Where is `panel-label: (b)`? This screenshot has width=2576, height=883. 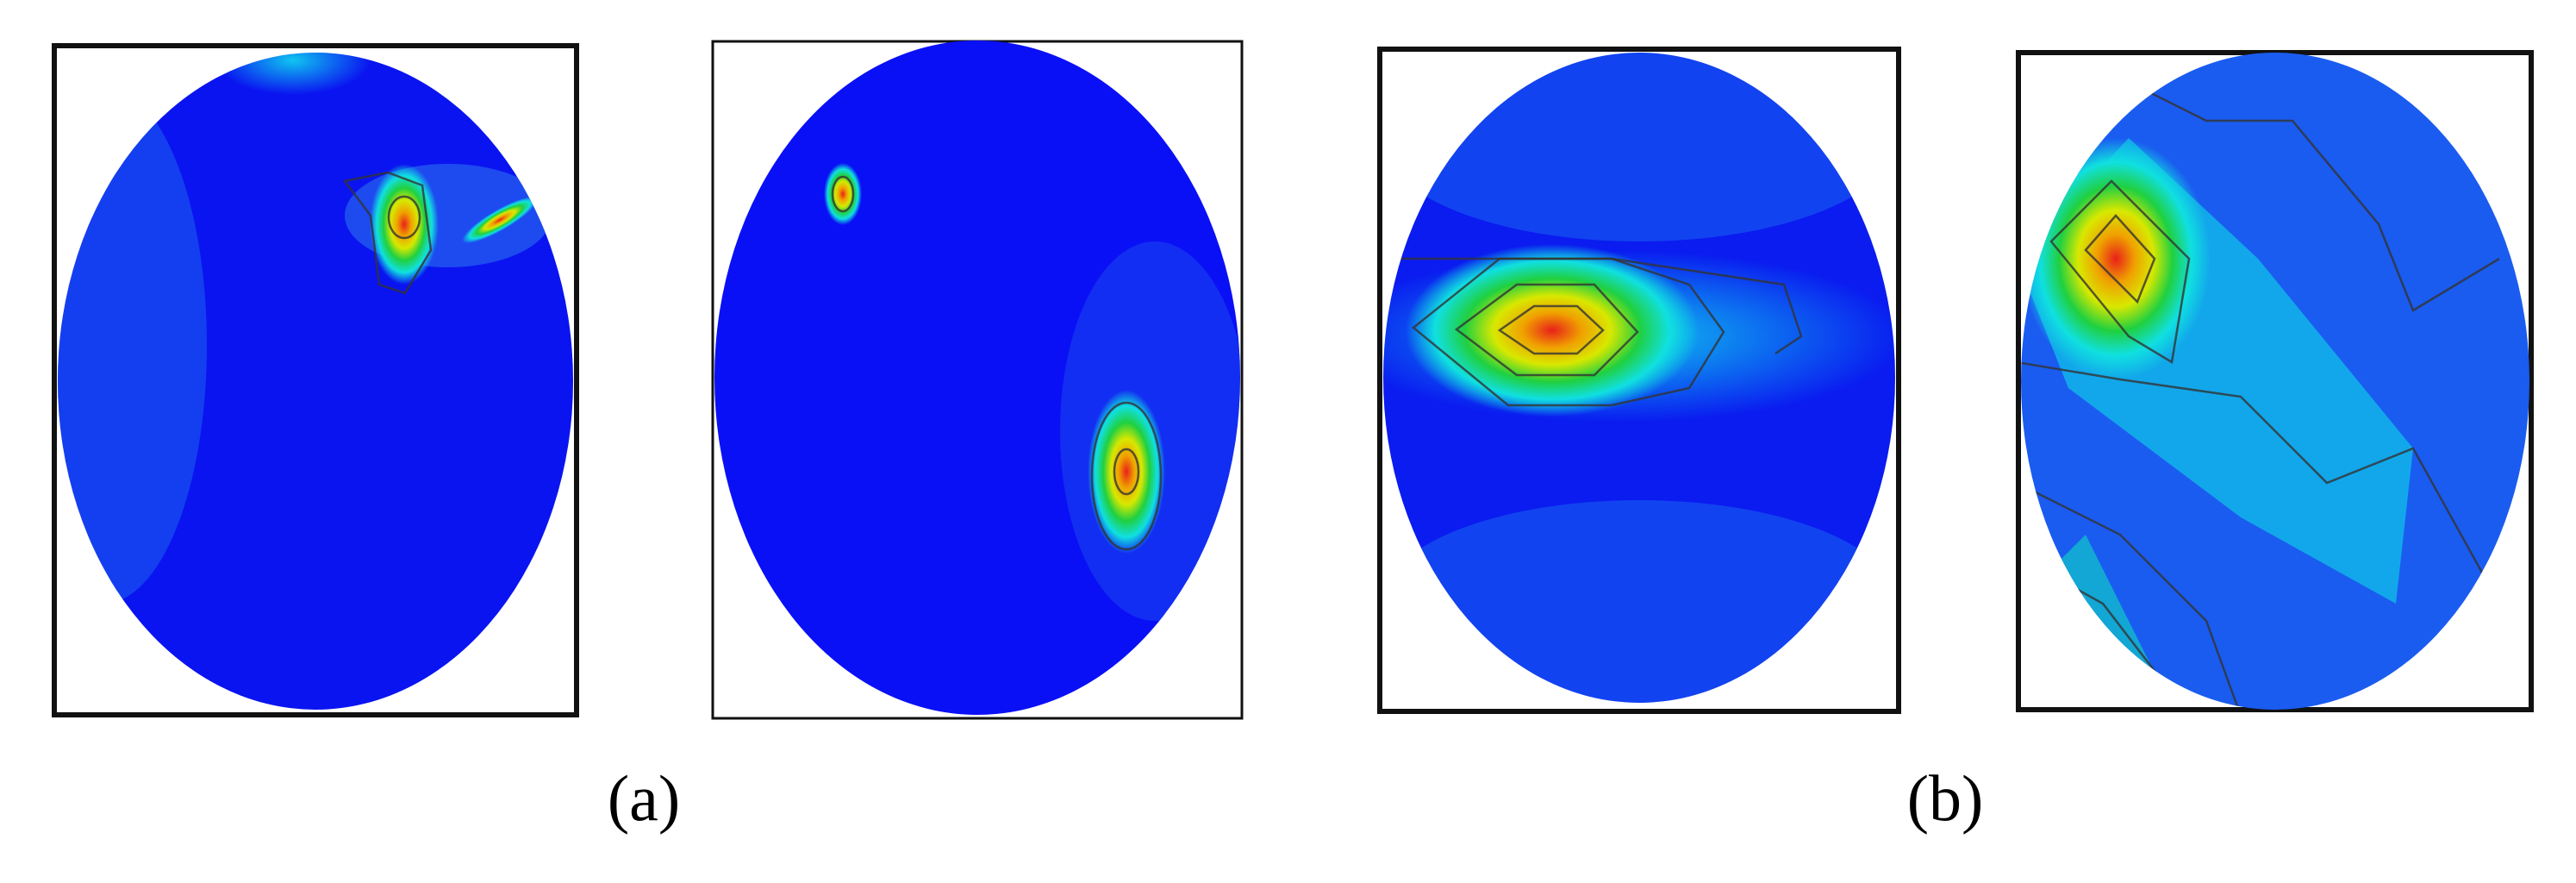 panel-label: (b) is located at coordinates (1945, 798).